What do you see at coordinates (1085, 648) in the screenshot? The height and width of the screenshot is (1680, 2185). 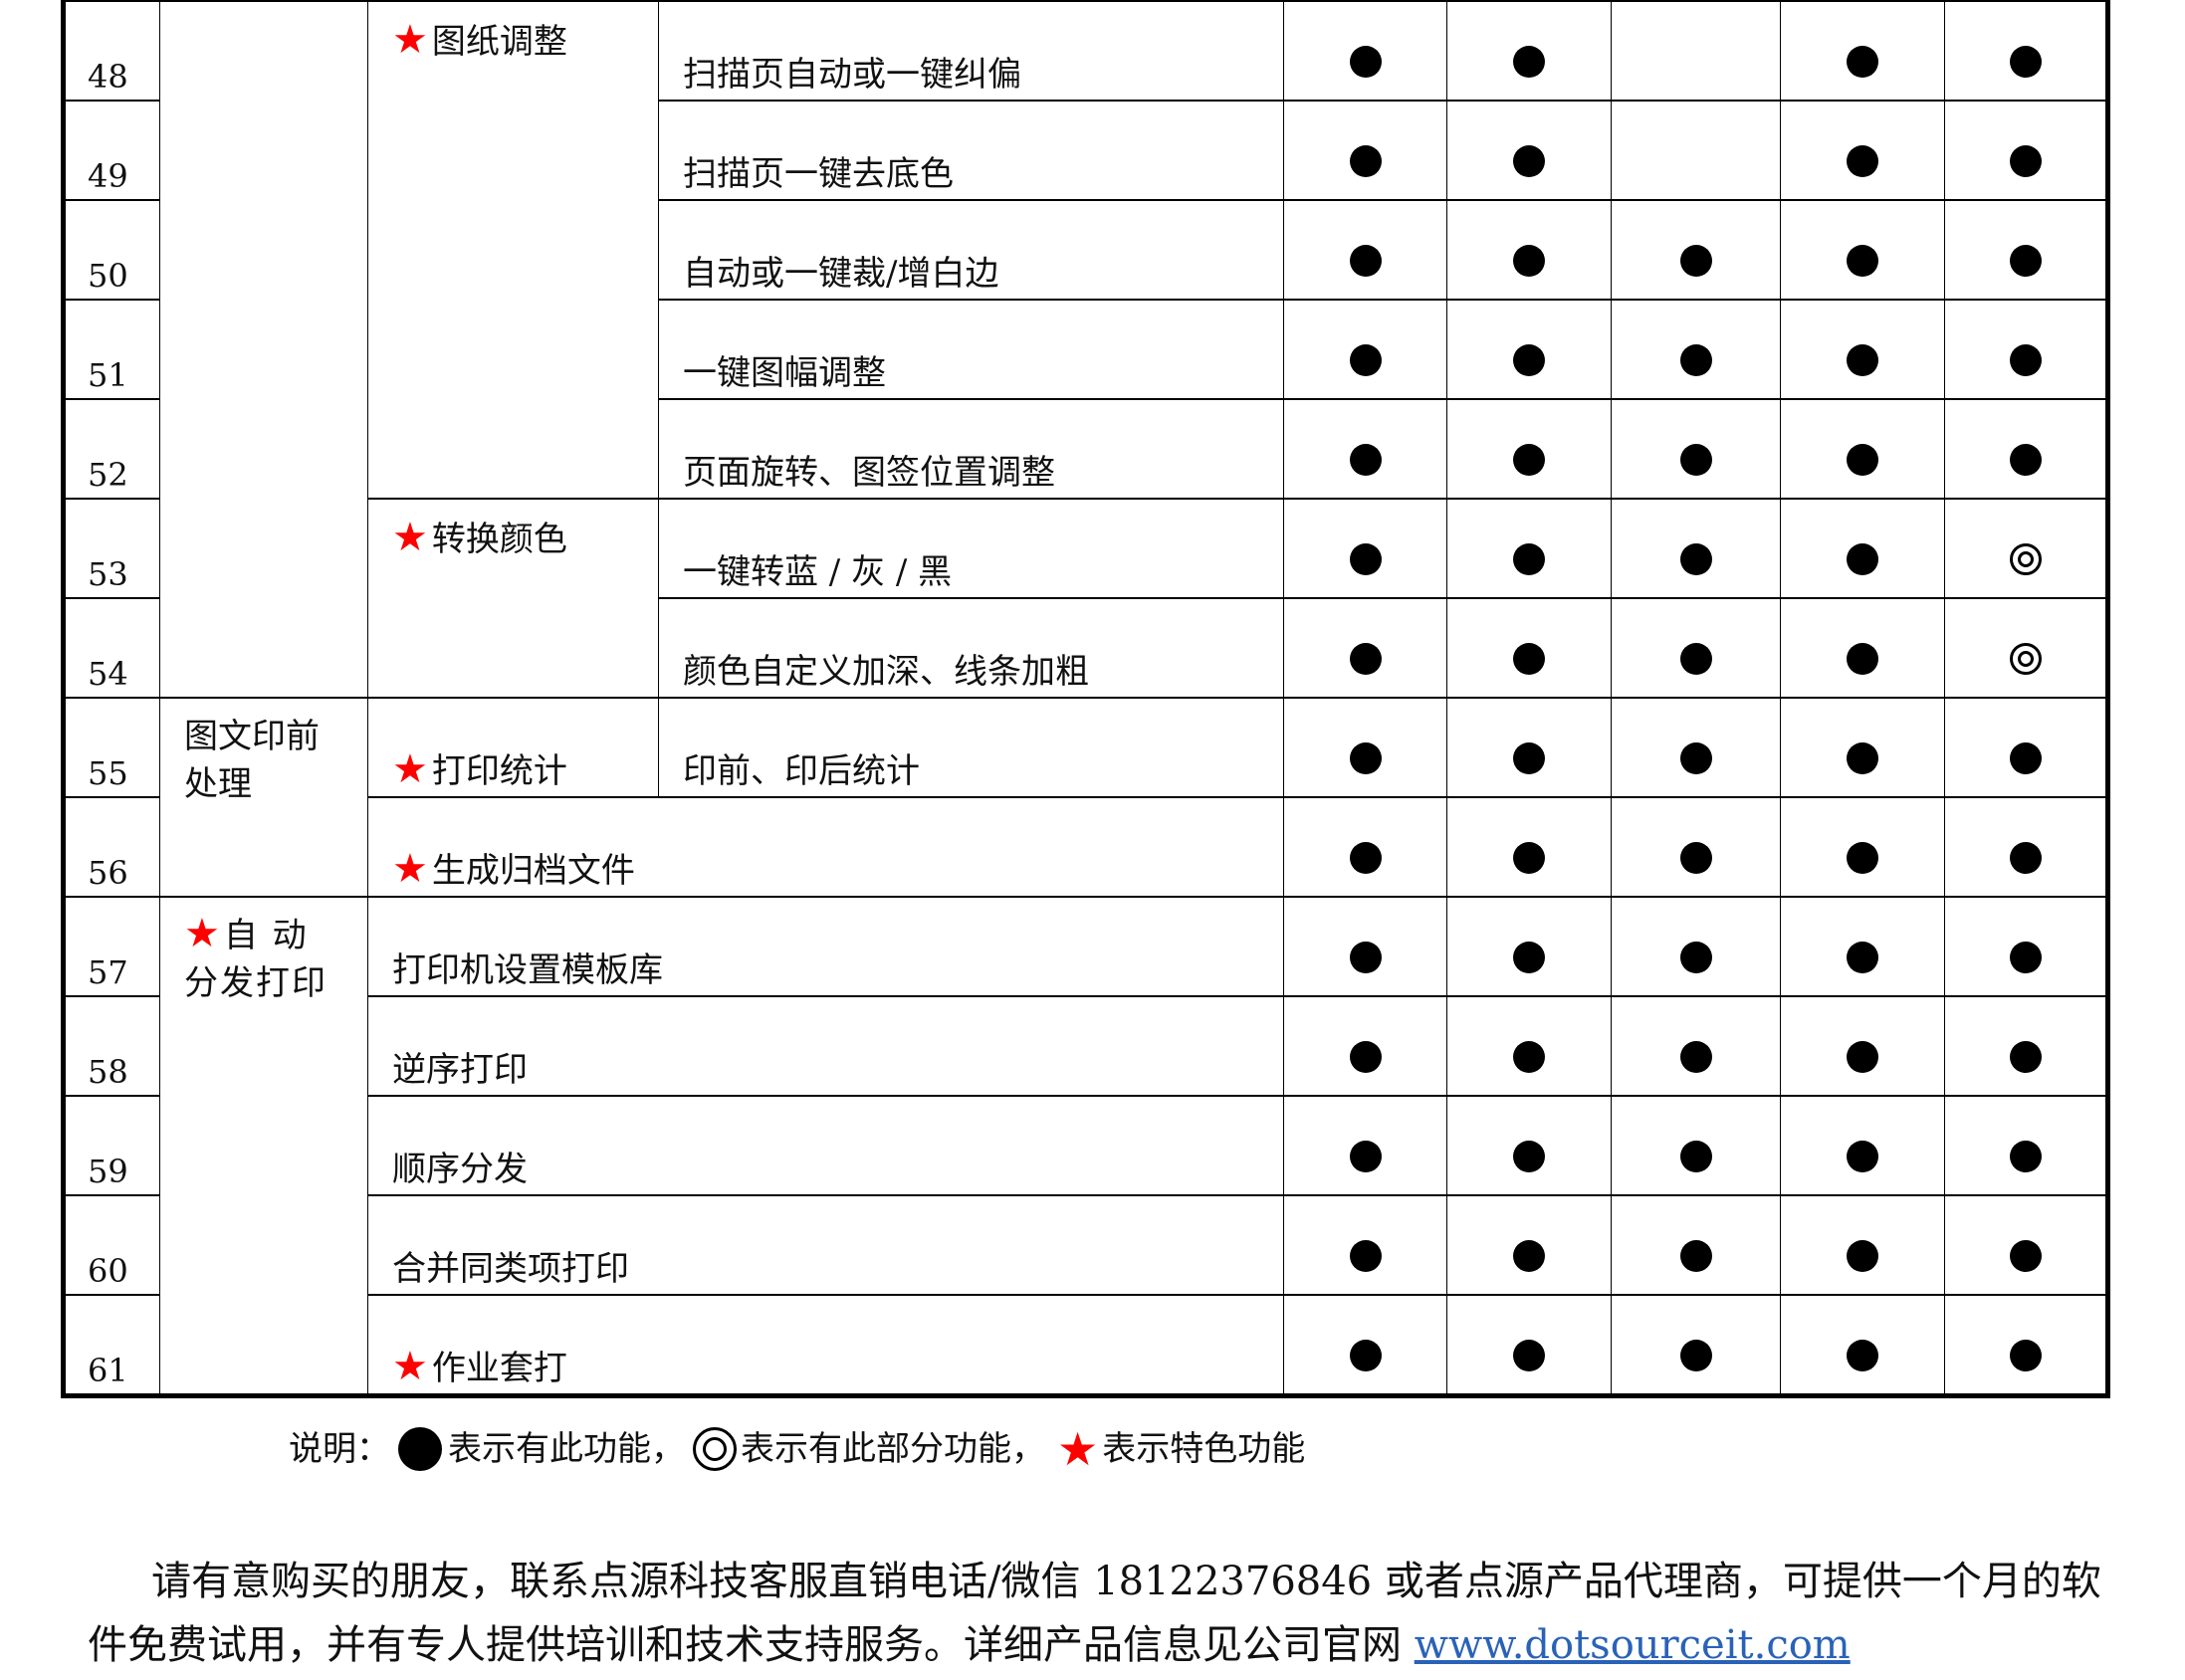 I see `table-row: 54 颜色自定义加深、线条加粗` at bounding box center [1085, 648].